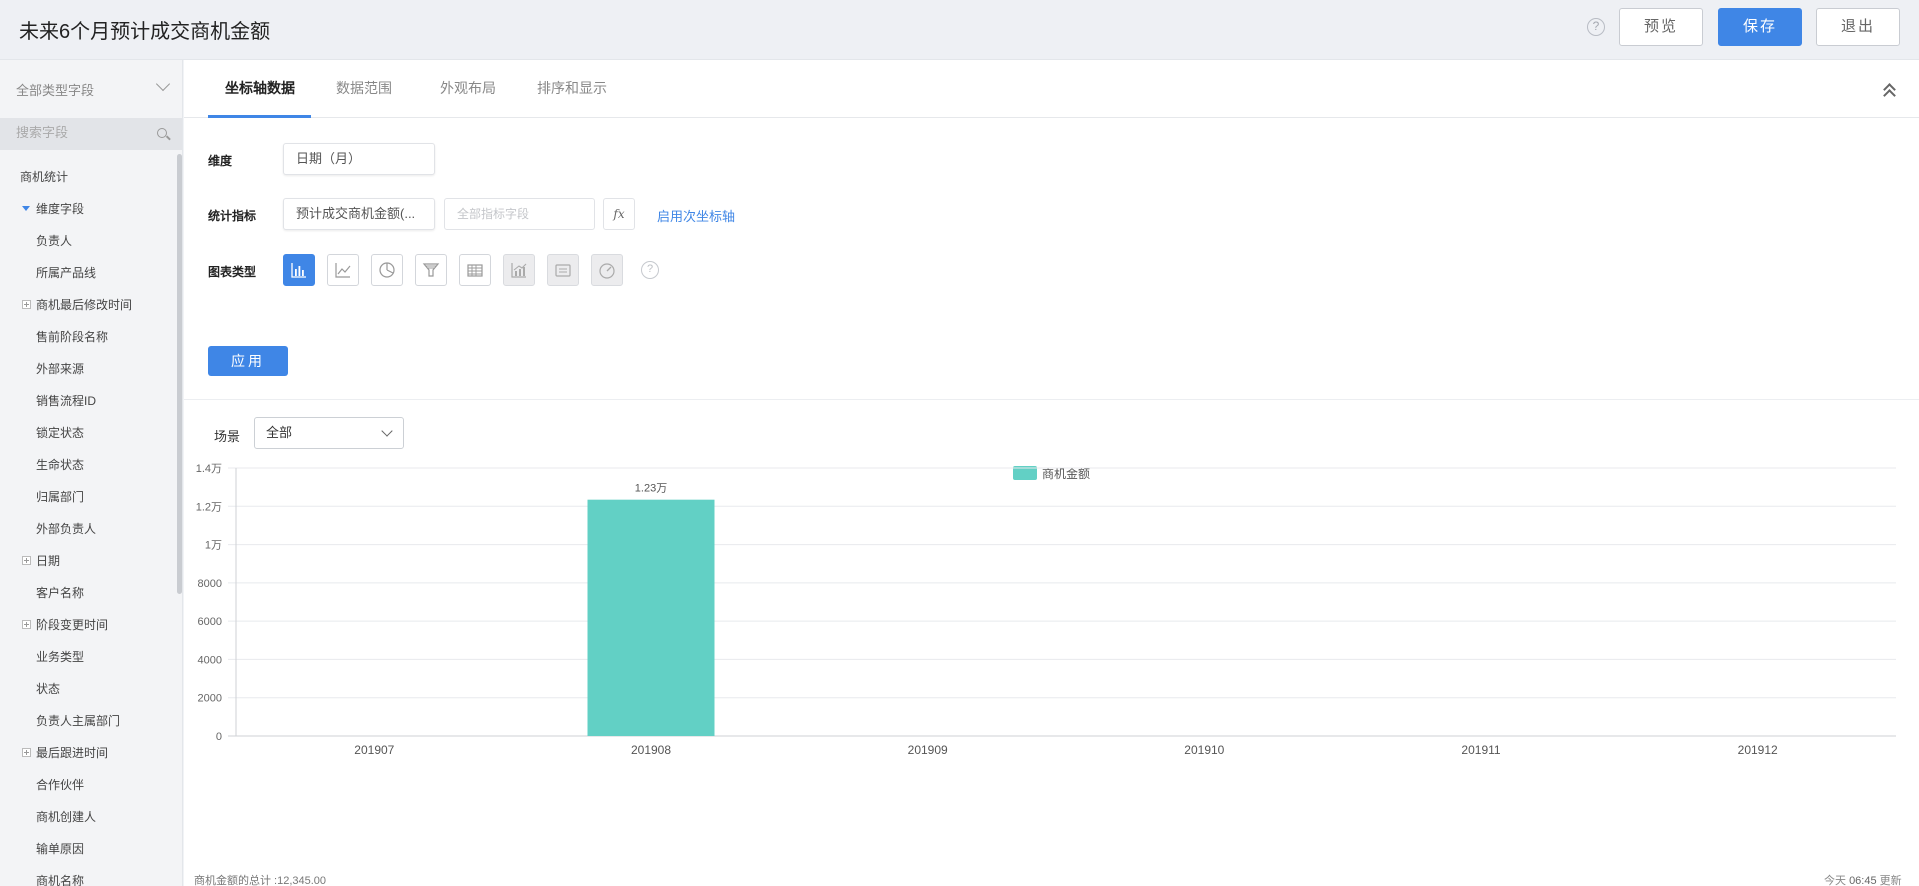 This screenshot has height=886, width=1919. Describe the element at coordinates (928, 750) in the screenshot. I see `x-tick-label: 201909` at that location.